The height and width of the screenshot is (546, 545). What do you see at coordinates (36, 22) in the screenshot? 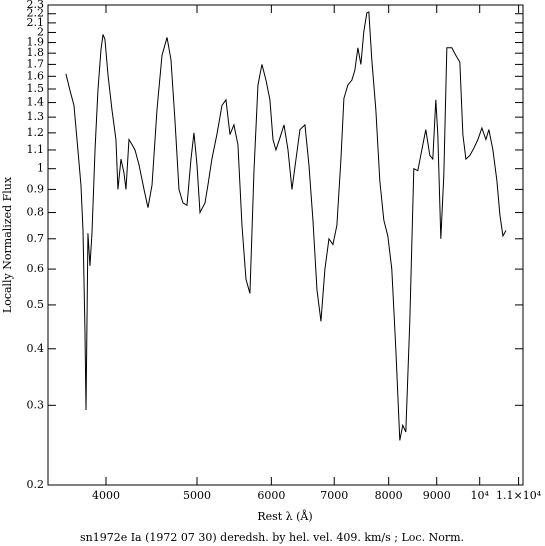
I see `y-tick-label: 2.1` at bounding box center [36, 22].